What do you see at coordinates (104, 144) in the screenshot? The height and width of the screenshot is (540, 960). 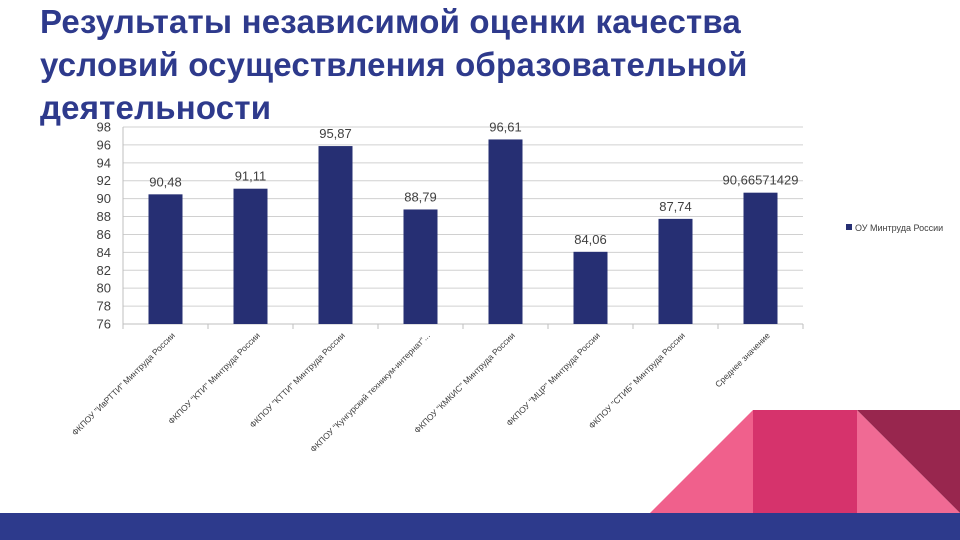 I see `y-tick-label: 96` at bounding box center [104, 144].